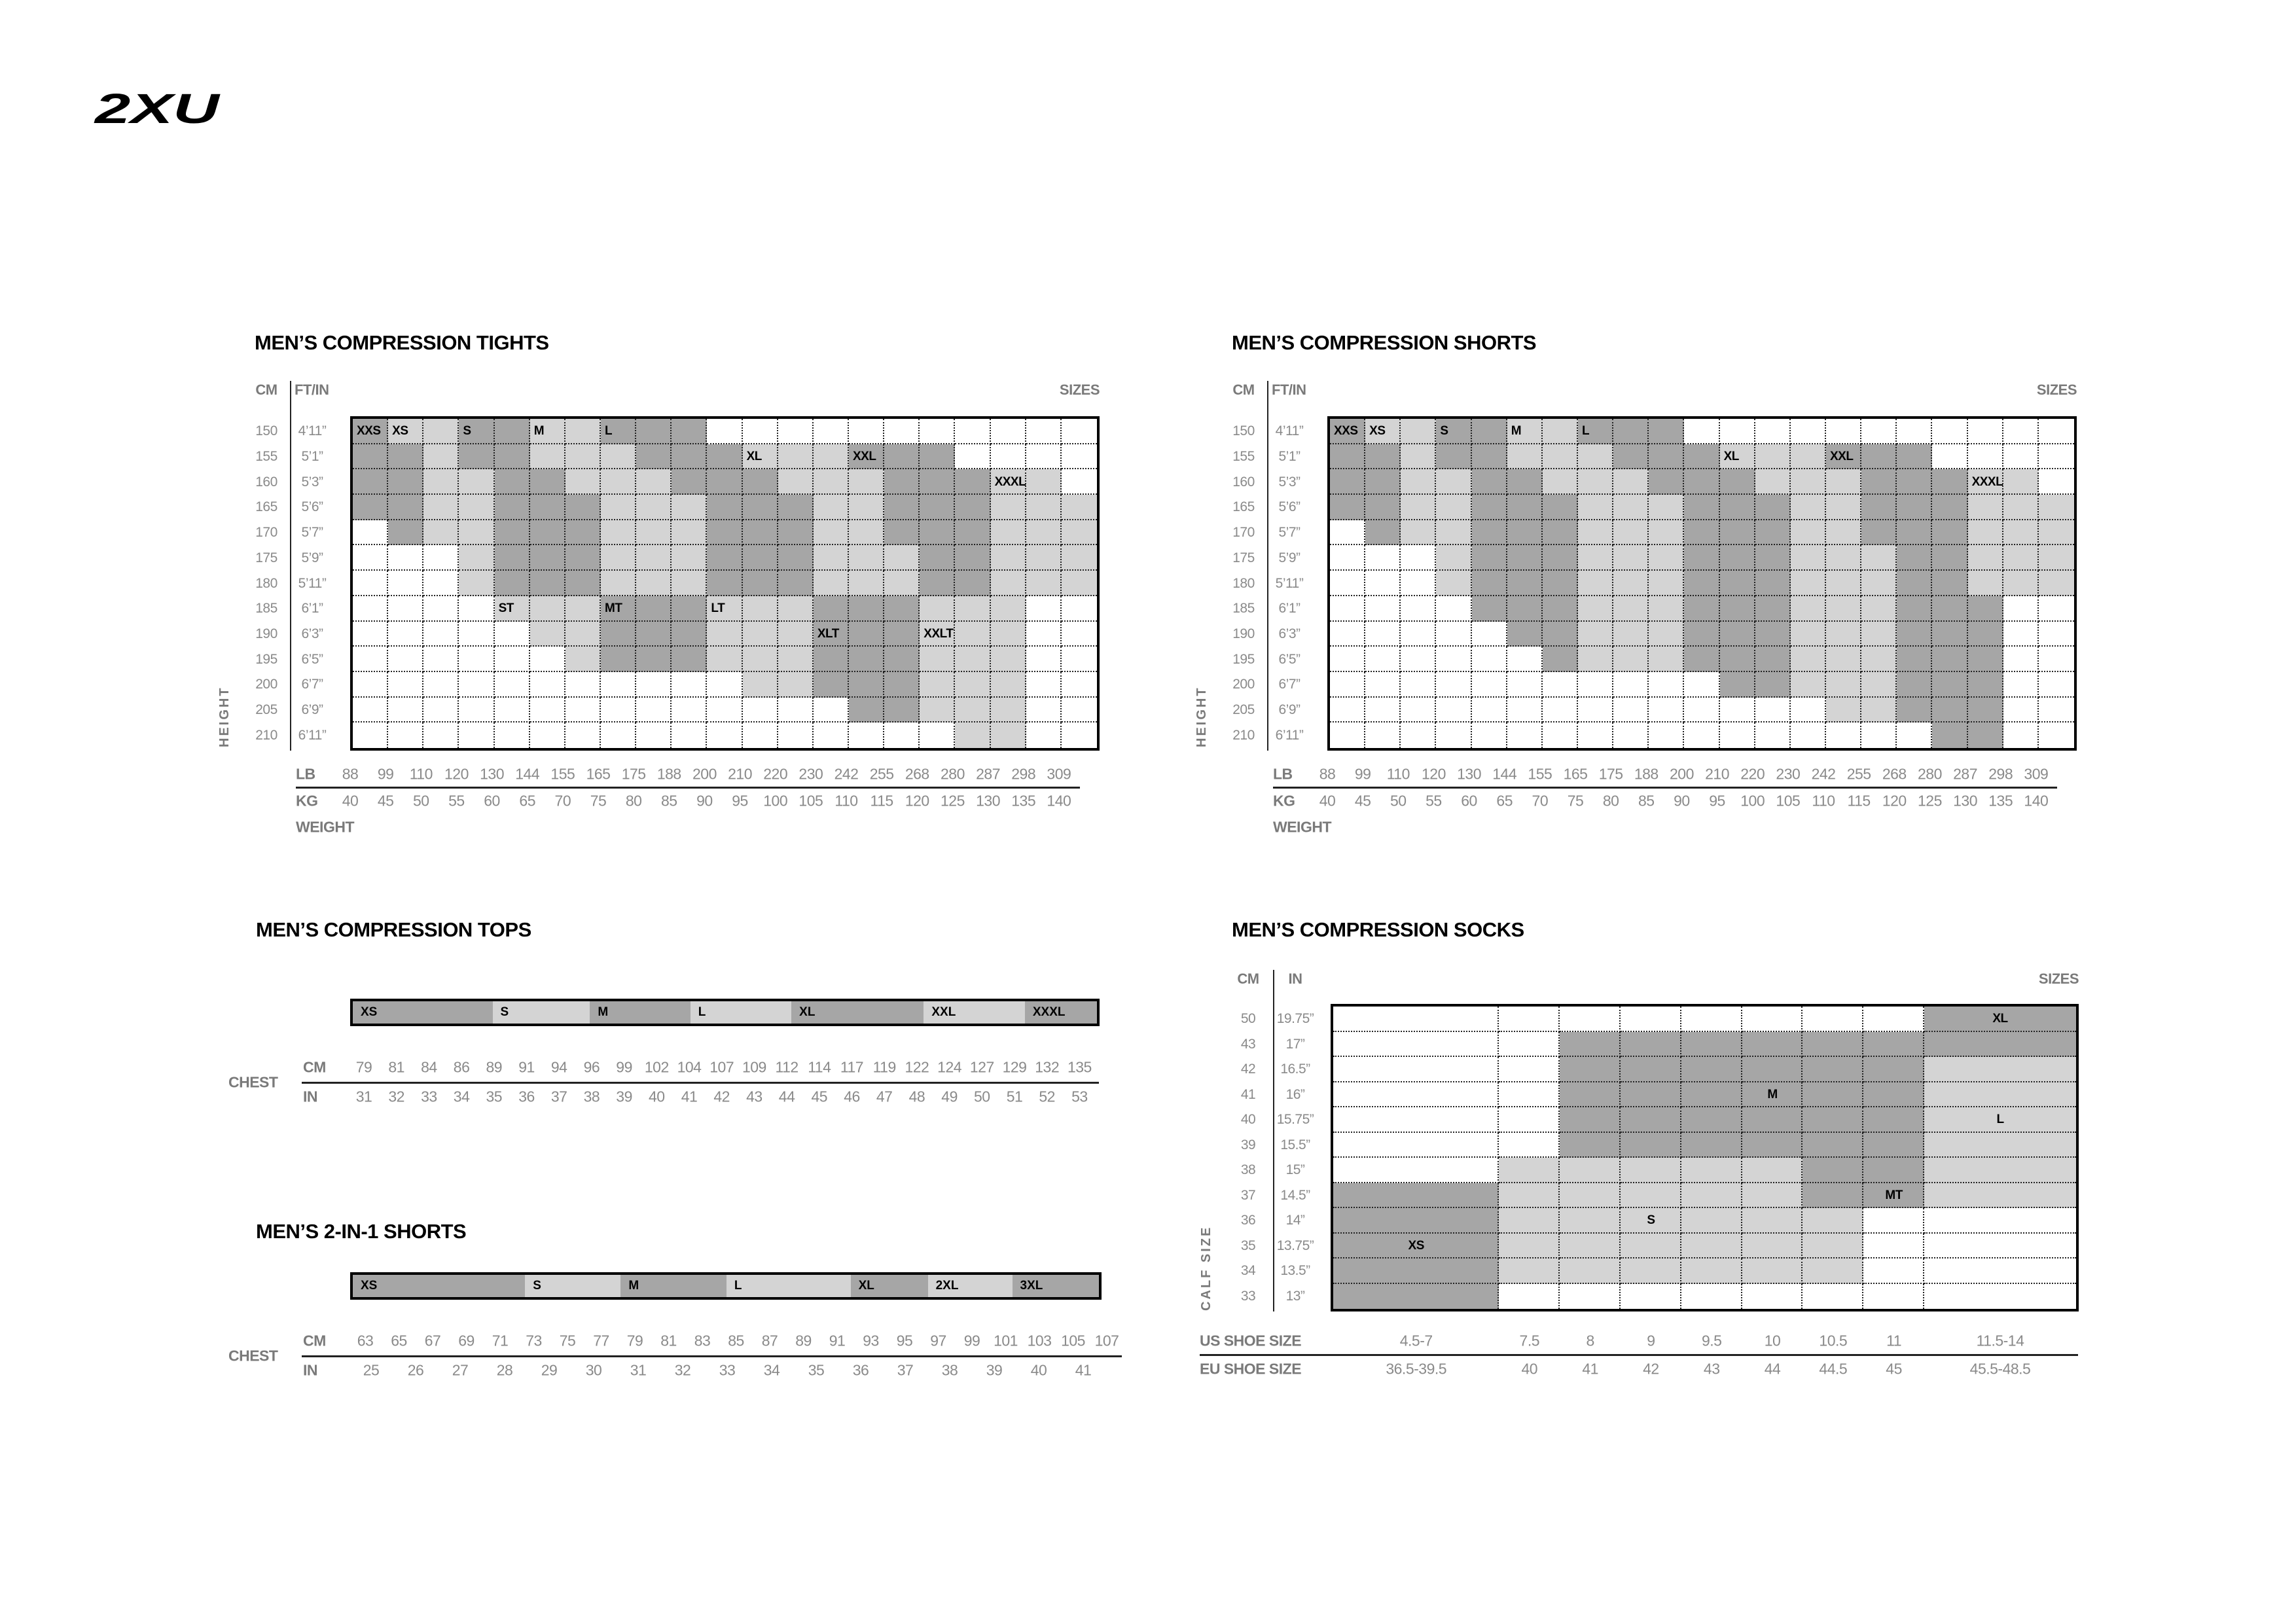  What do you see at coordinates (1295, 1044) in the screenshot?
I see `calf-in-label: 17”` at bounding box center [1295, 1044].